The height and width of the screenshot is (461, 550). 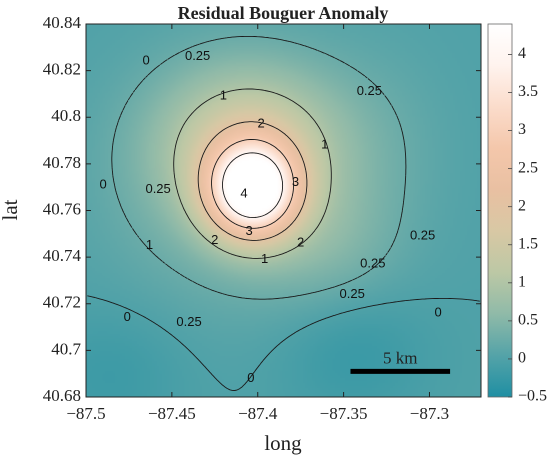 I want to click on y-tick-label: 40.76, so click(x=62, y=208).